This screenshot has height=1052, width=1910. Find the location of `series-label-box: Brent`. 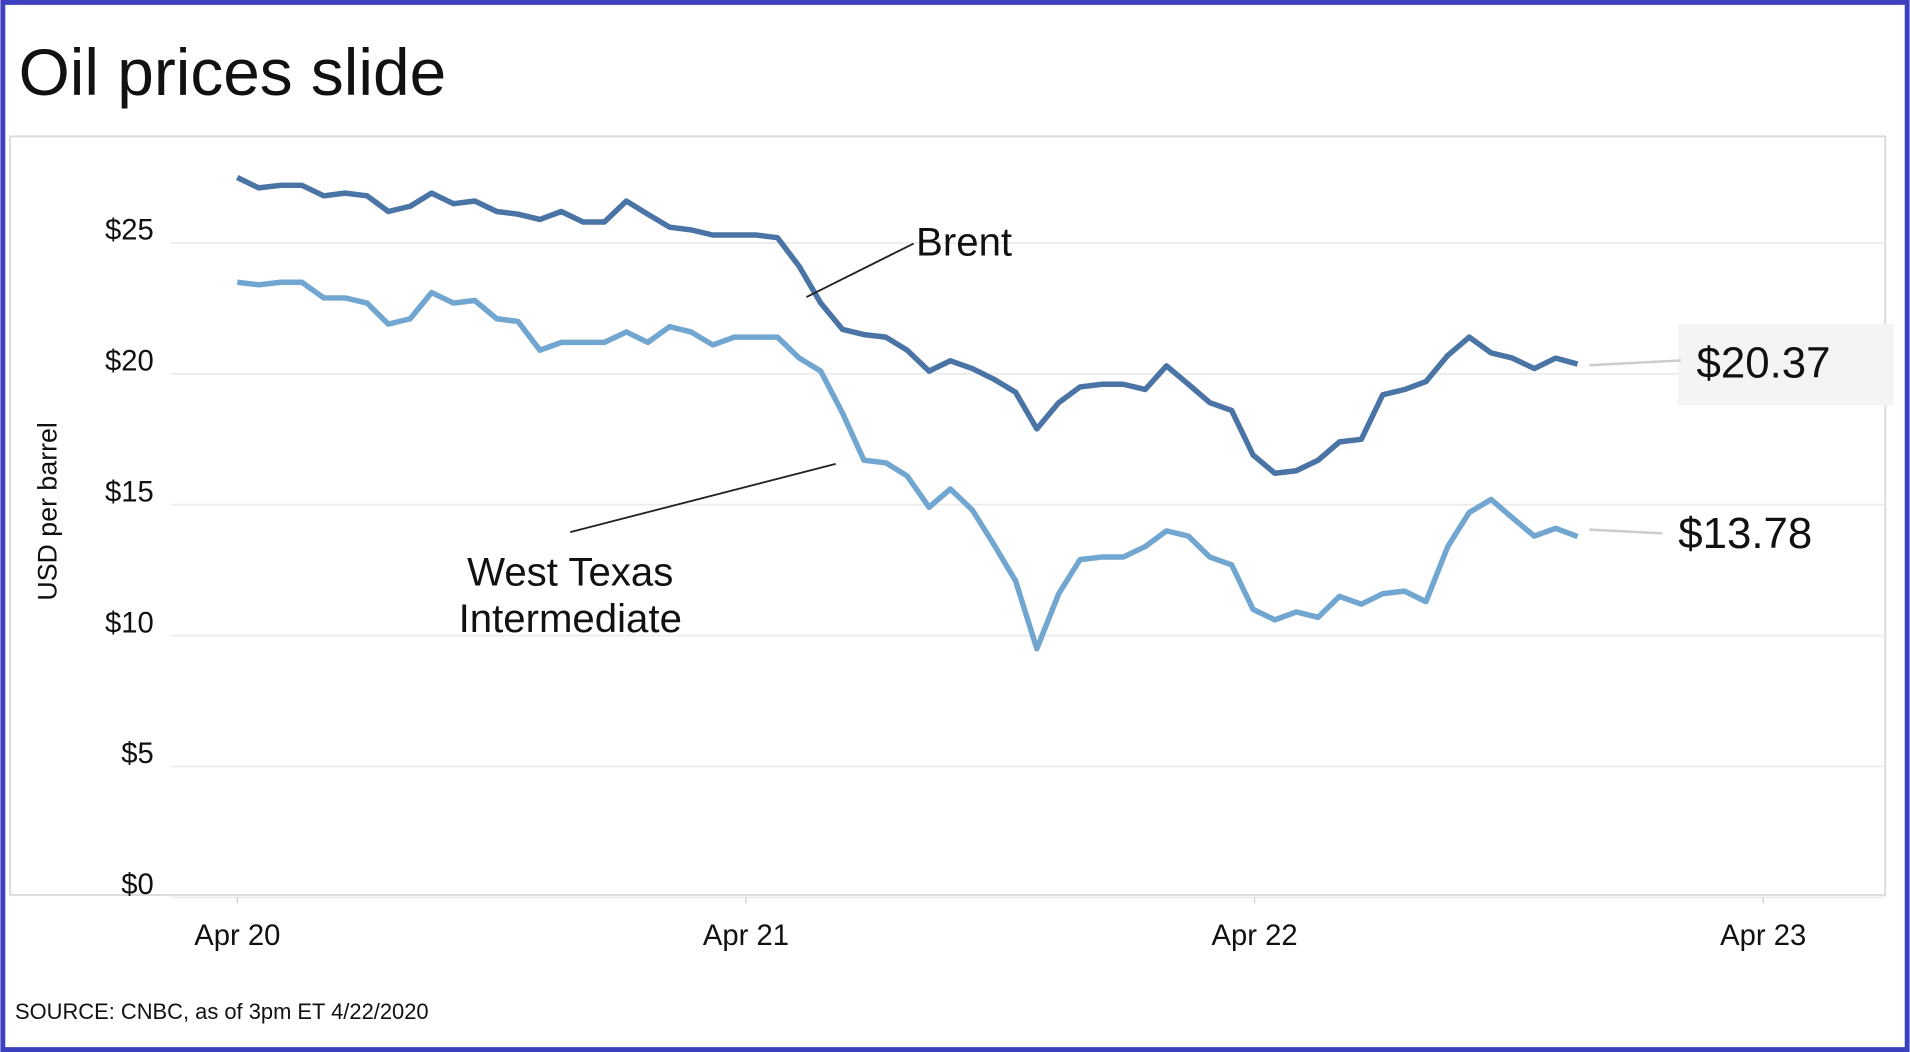

series-label-box: Brent is located at coordinates (964, 242).